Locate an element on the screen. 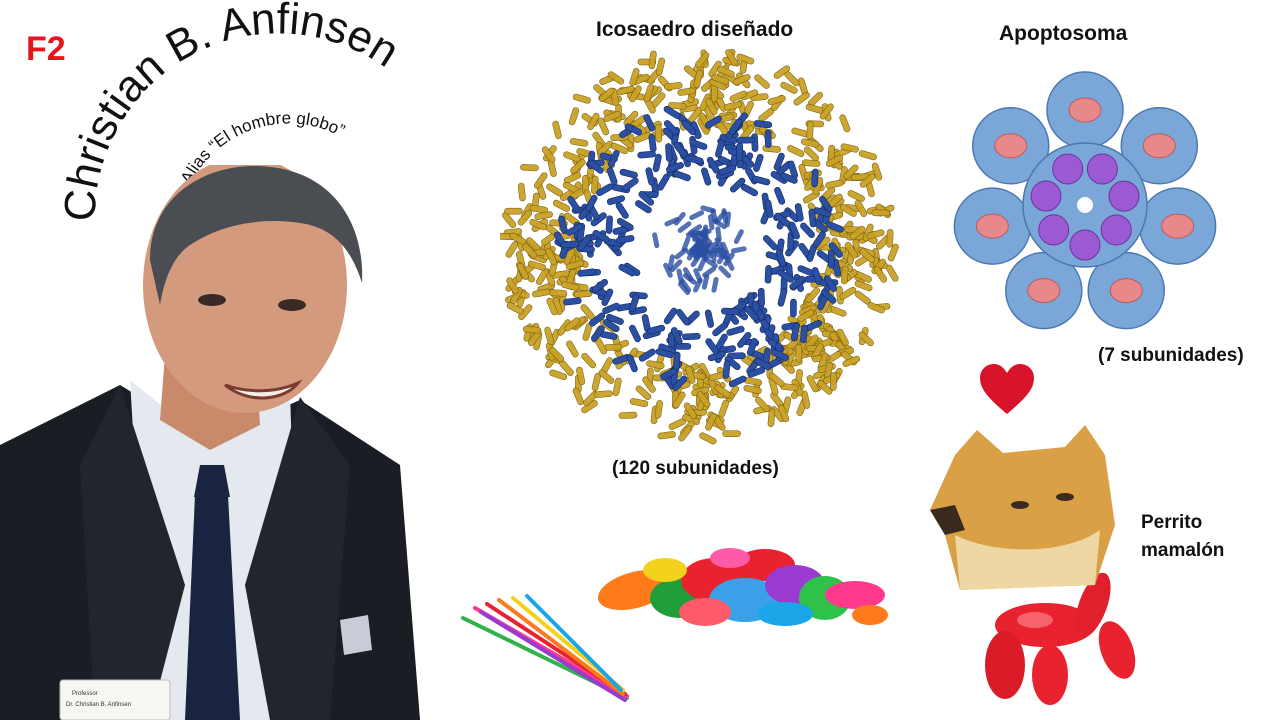 This screenshot has height=720, width=1280. badge-line-2: Dr. Christian B. Anfinsen is located at coordinates (98, 705).